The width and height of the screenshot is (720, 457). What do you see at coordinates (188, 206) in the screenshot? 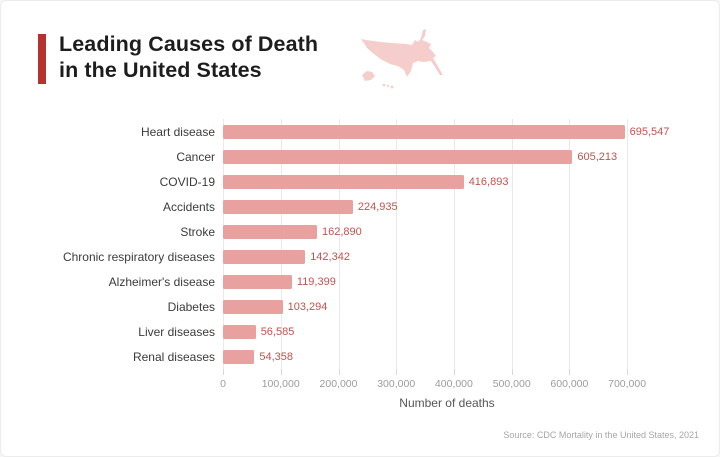
I see `category-label: Accidents` at bounding box center [188, 206].